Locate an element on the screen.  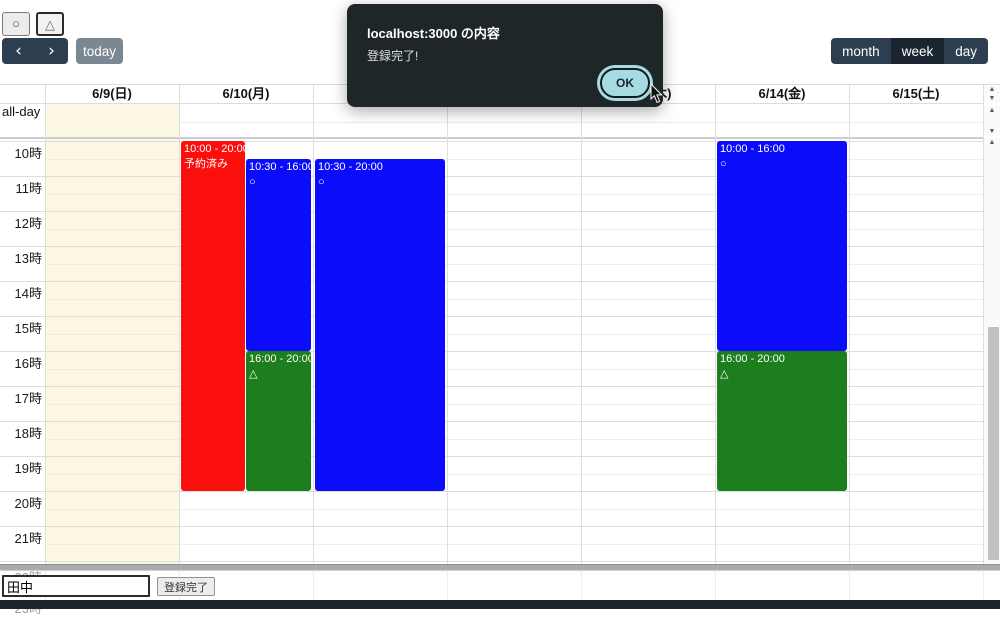
allday-label: all-day is located at coordinates (21, 111).